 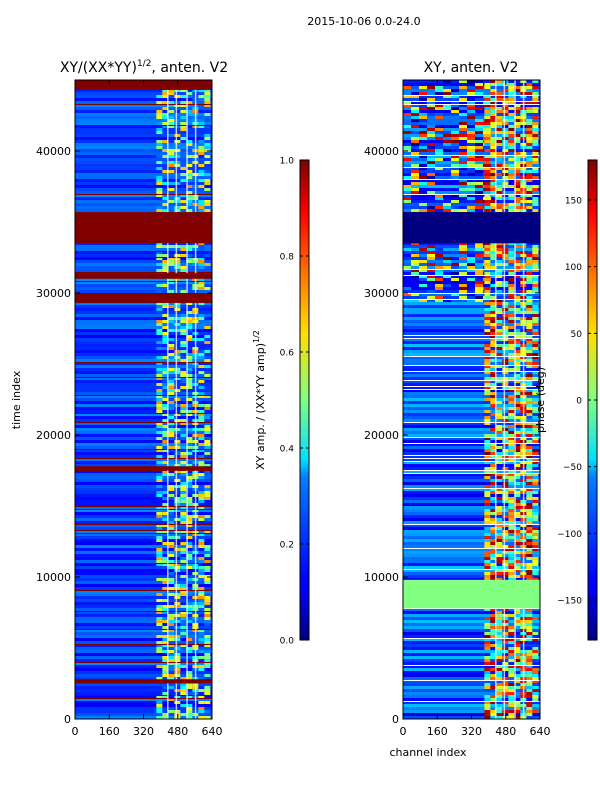 I want to click on xtick-label: 160, so click(x=109, y=731).